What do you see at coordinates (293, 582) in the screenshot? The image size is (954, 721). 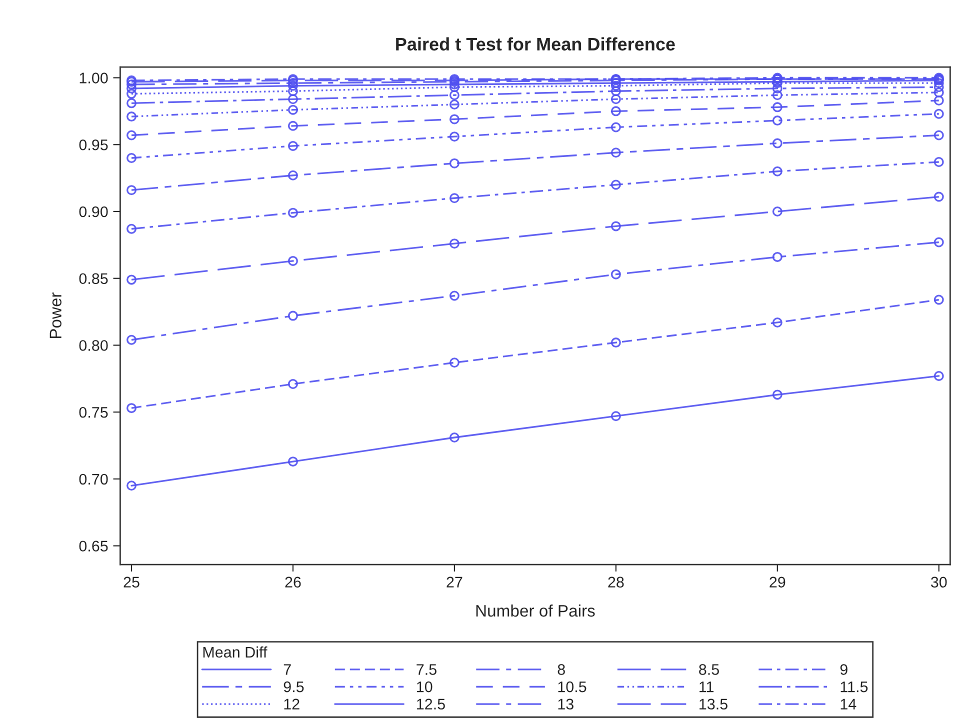 I see `x-tick-label: 26` at bounding box center [293, 582].